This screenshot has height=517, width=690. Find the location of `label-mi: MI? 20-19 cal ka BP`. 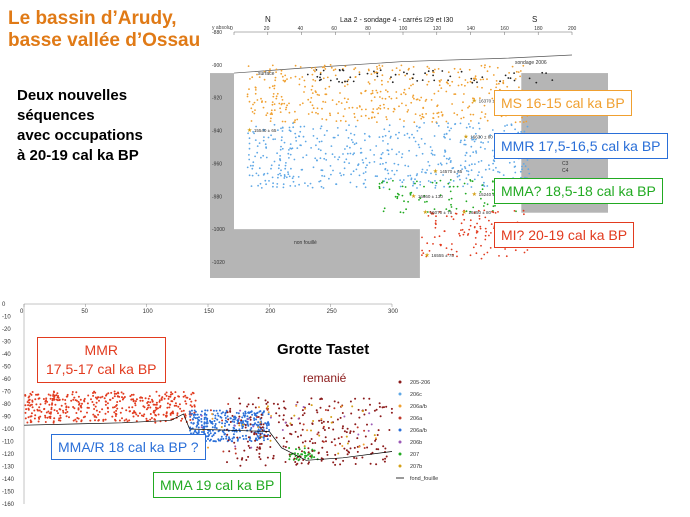

label-mi: MI? 20-19 cal ka BP is located at coordinates (564, 235).